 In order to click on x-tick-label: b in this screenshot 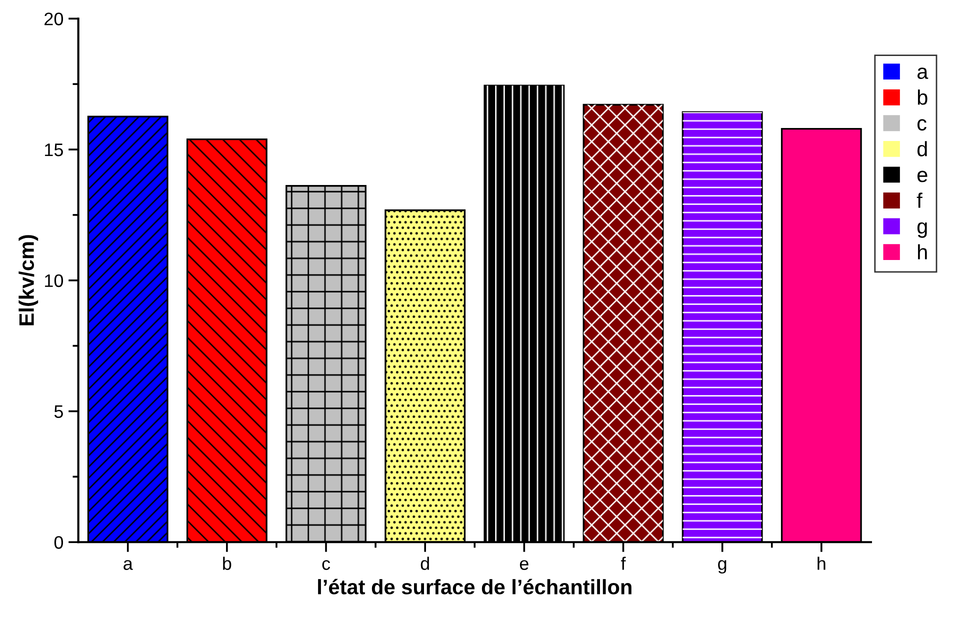, I will do `click(227, 563)`.